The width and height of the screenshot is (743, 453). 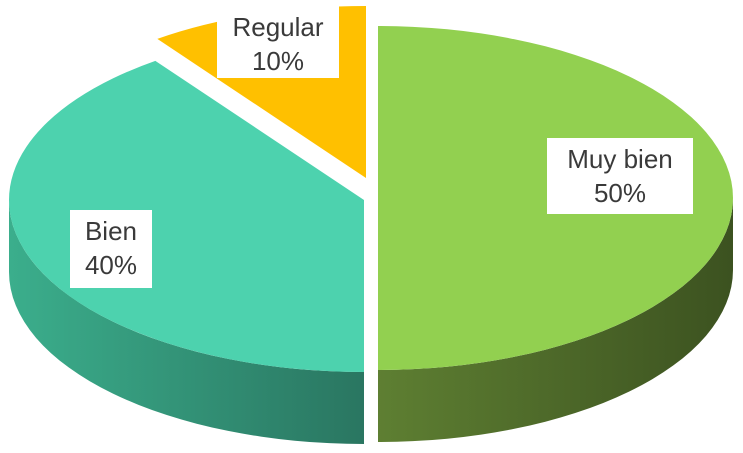 I want to click on slice-percent-label: 10%, so click(x=278, y=61).